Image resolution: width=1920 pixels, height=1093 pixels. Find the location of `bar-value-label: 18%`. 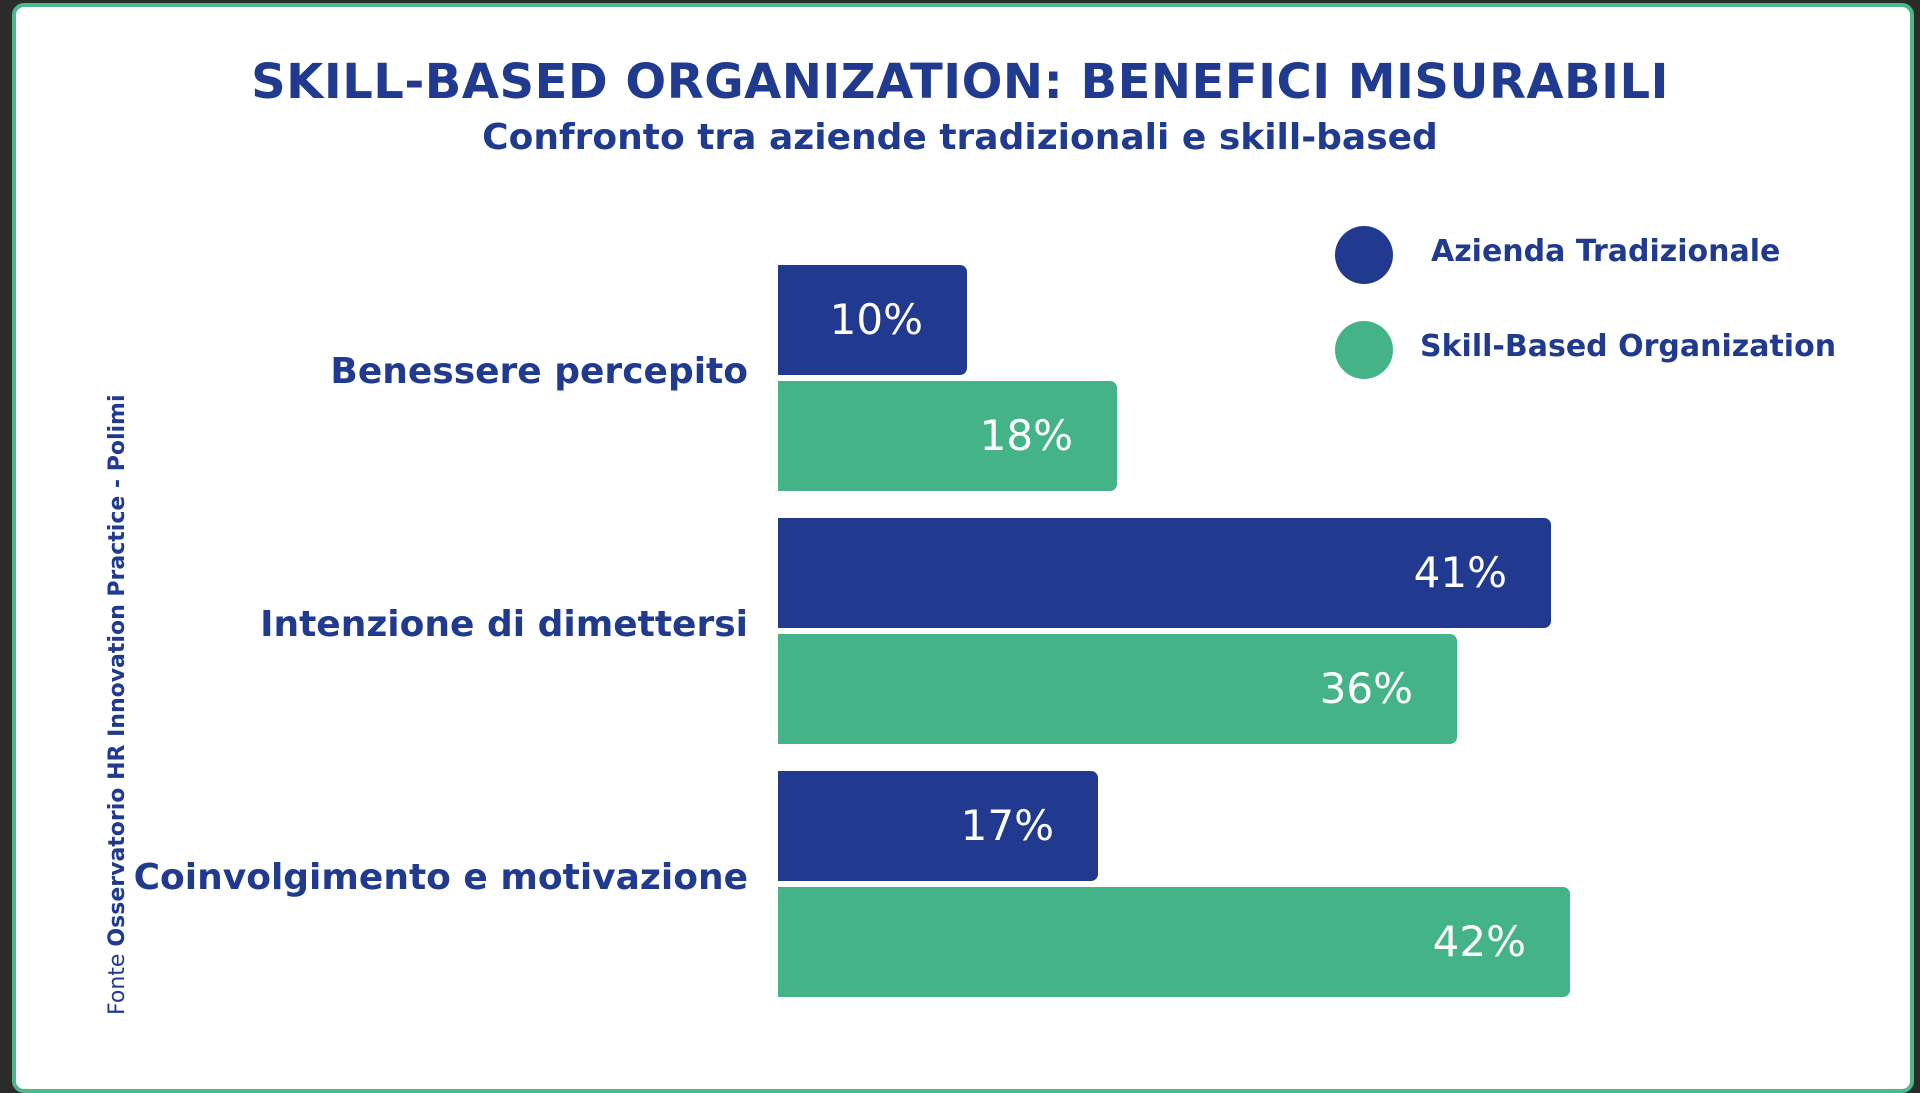

bar-value-label: 18% is located at coordinates (1026, 435).